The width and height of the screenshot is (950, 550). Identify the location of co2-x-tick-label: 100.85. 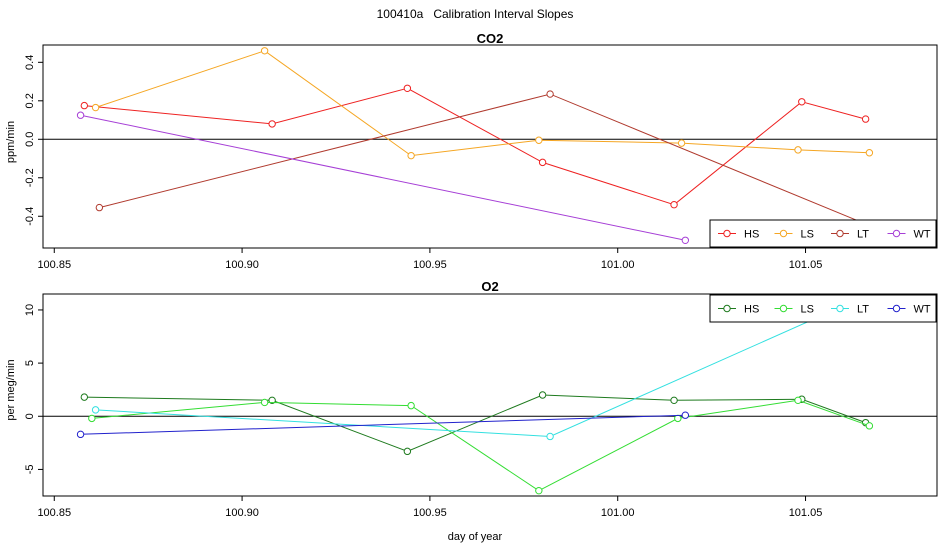
(54, 265).